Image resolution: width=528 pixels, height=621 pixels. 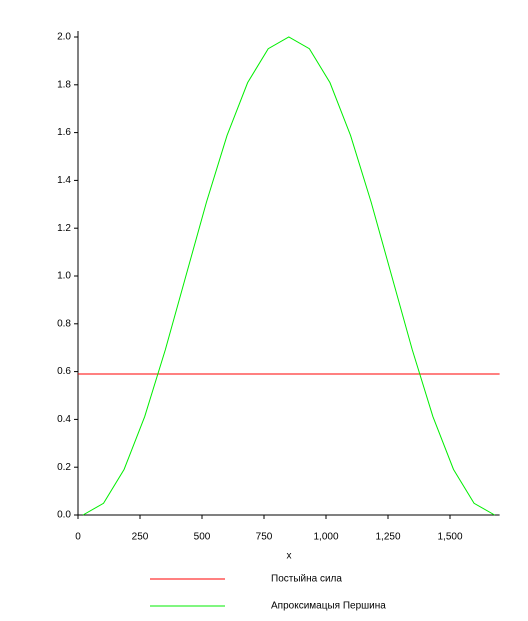 What do you see at coordinates (64, 515) in the screenshot?
I see `y-tick-label: 0.0` at bounding box center [64, 515].